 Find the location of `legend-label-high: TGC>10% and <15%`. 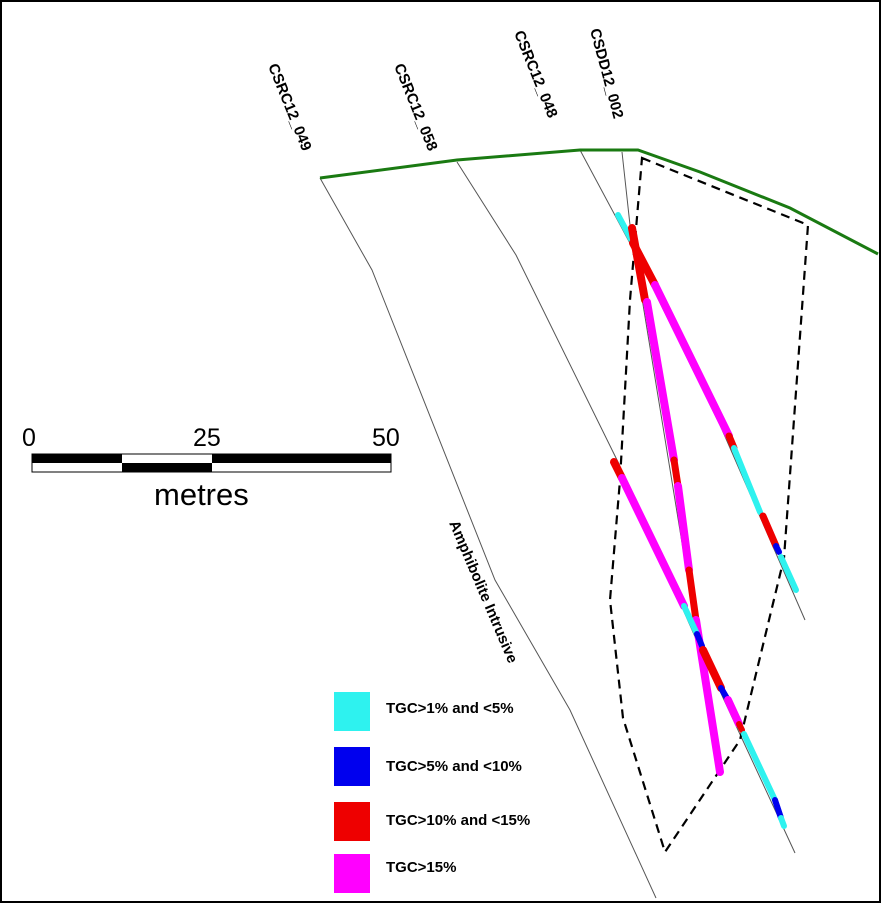

legend-label-high: TGC>10% and <15% is located at coordinates (458, 820).